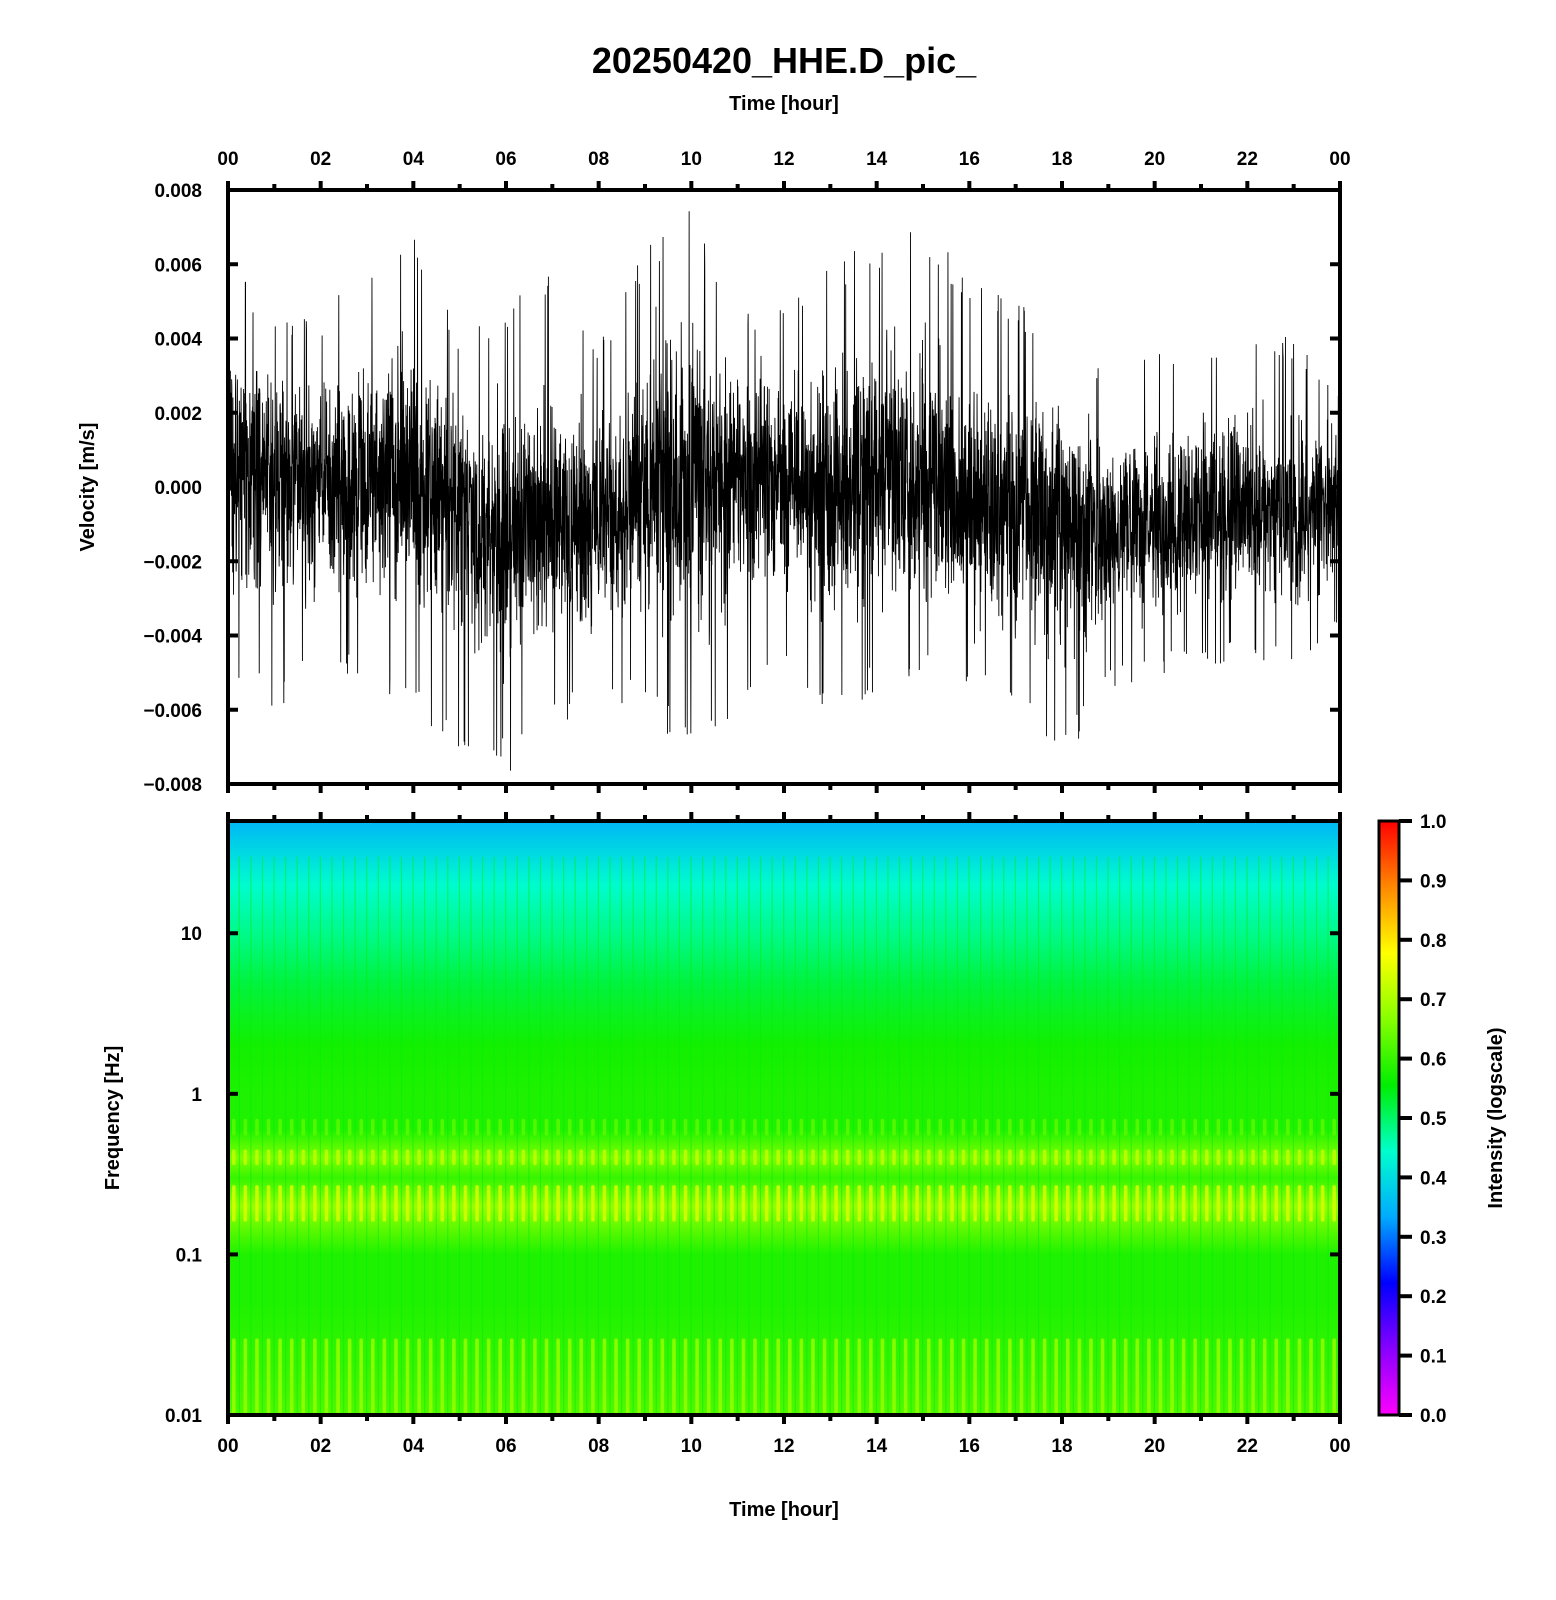  What do you see at coordinates (969, 159) in the screenshot?
I see `top-x-tick-label: 16` at bounding box center [969, 159].